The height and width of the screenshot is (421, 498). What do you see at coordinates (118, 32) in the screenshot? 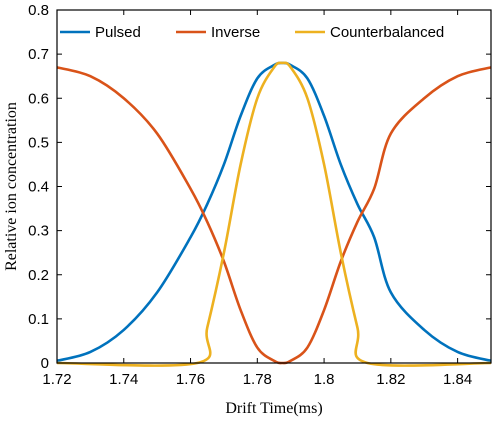
I see `legend-label-pulsed: Pulsed` at bounding box center [118, 32].